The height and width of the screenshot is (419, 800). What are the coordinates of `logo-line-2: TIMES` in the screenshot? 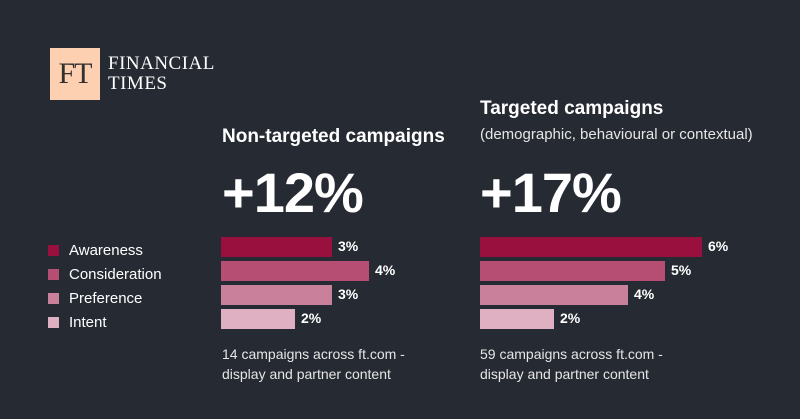 It's located at (138, 83).